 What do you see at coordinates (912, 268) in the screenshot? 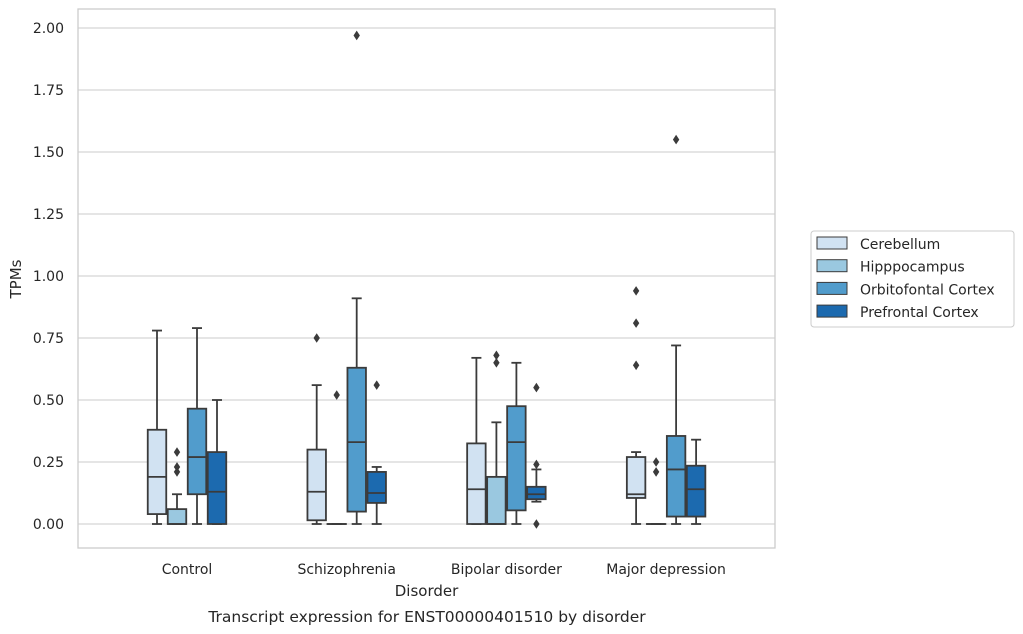
I see `legend-label: Hipppocampus` at bounding box center [912, 268].